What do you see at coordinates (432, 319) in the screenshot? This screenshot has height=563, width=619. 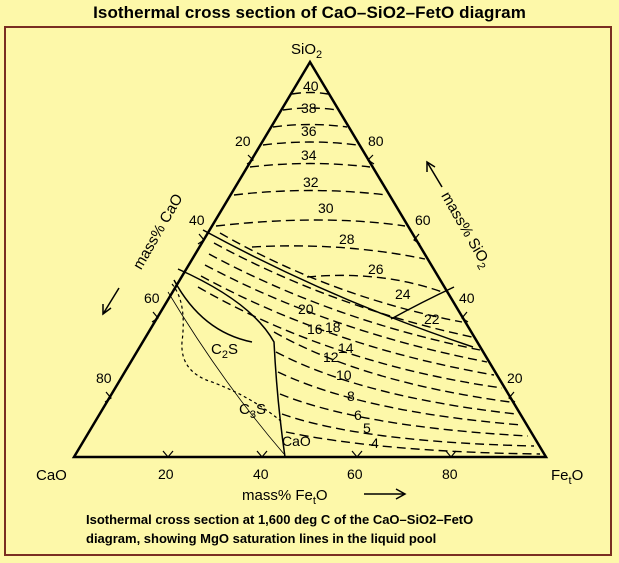 I see `contour-label: 22` at bounding box center [432, 319].